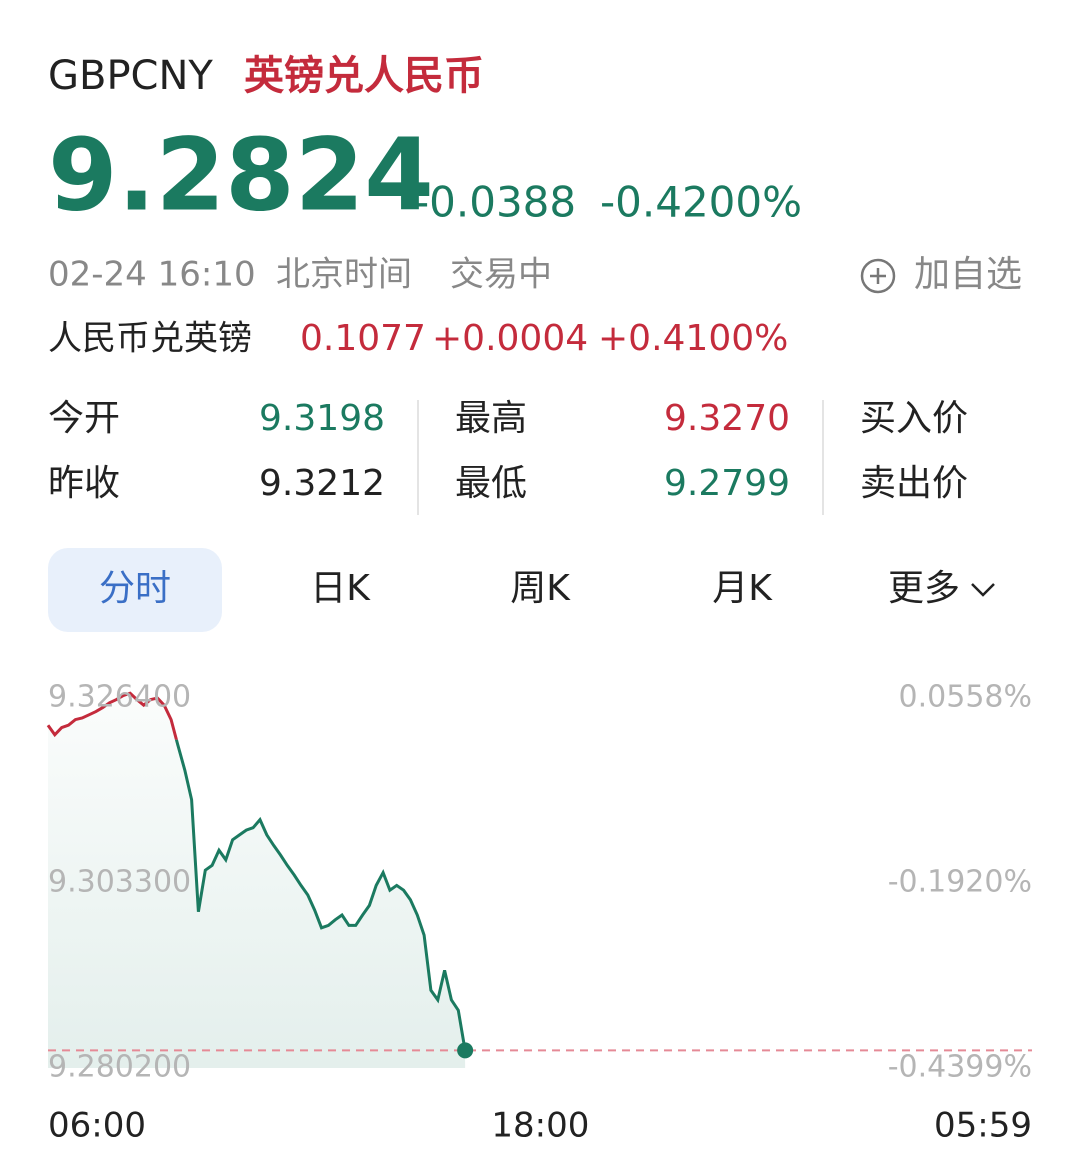 The height and width of the screenshot is (1164, 1080). I want to click on price: 9.2824, so click(241, 174).